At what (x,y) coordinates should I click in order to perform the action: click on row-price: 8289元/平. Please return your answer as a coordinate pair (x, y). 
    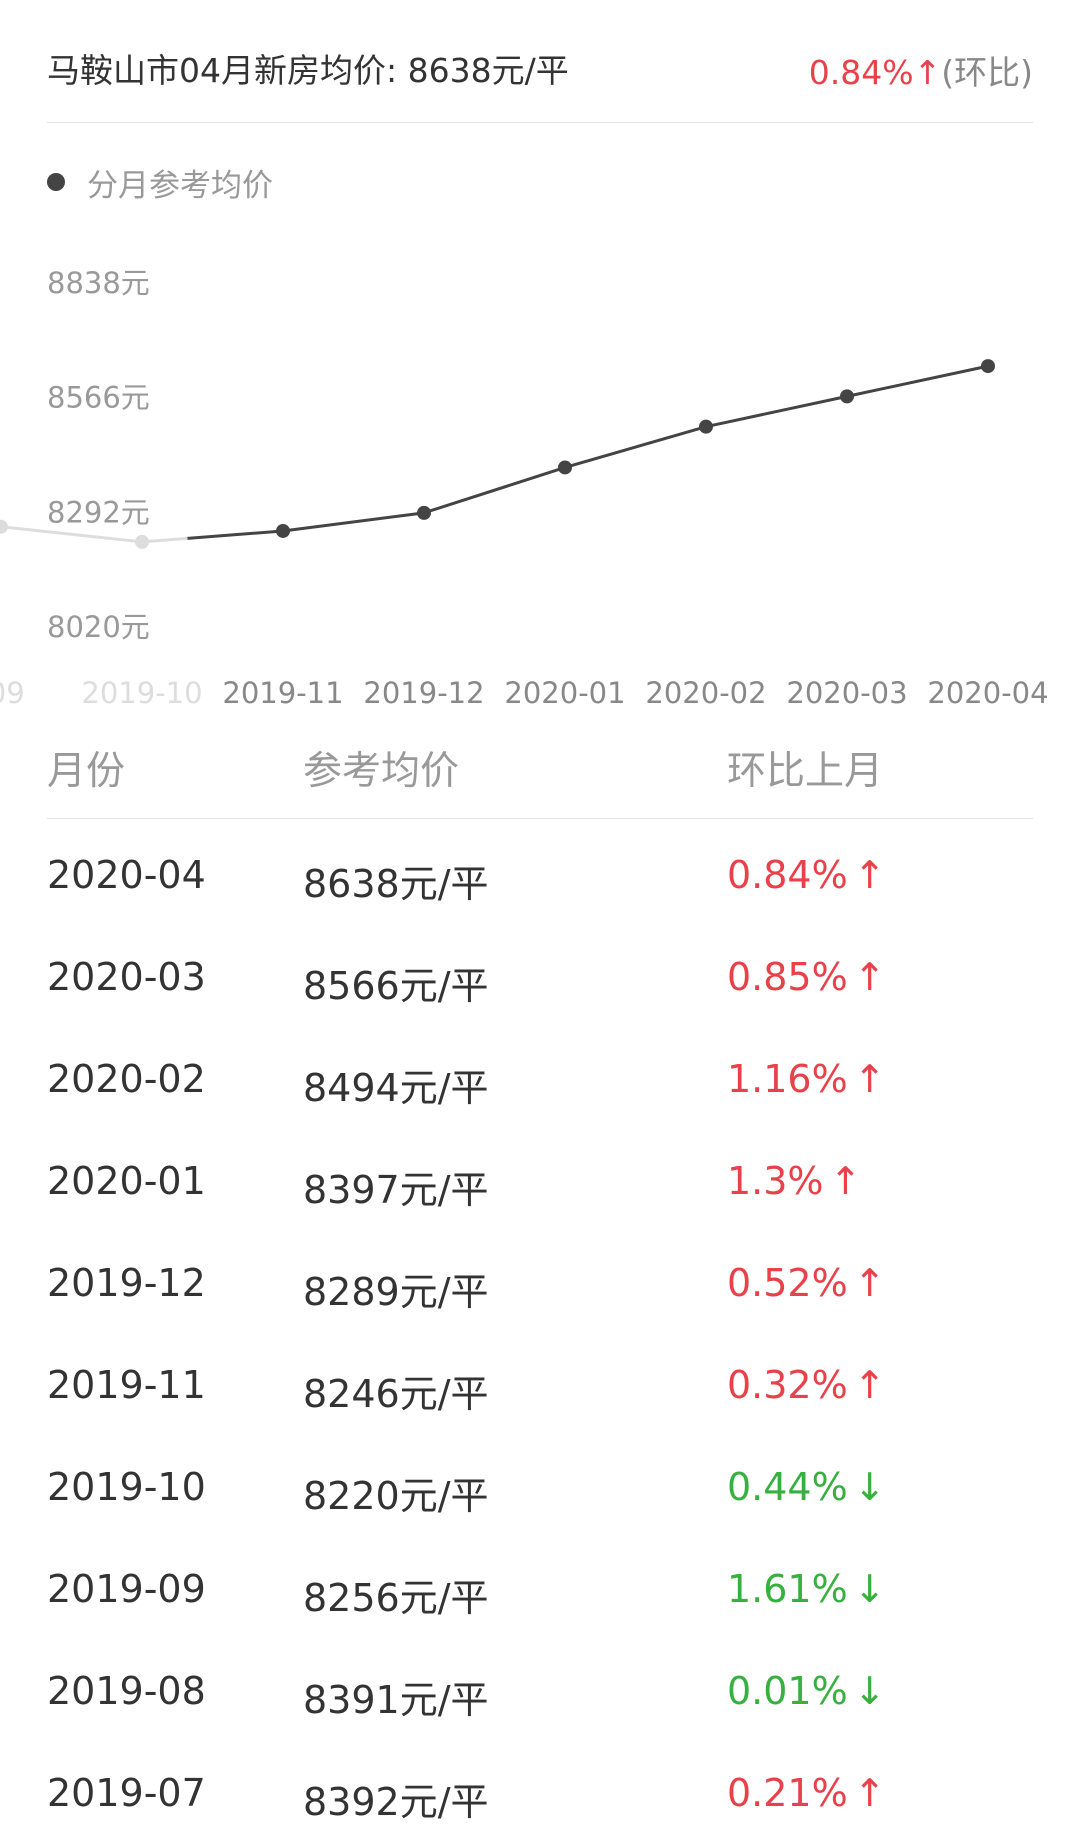
    Looking at the image, I should click on (396, 1292).